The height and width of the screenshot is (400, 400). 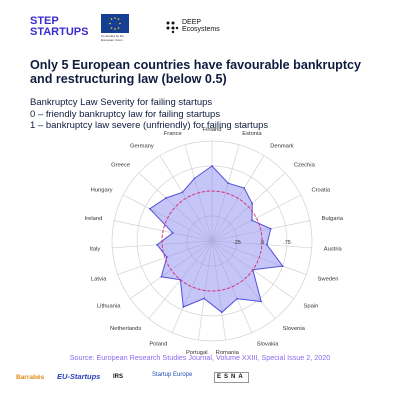 I want to click on category-label: Slovakia, so click(x=268, y=345).